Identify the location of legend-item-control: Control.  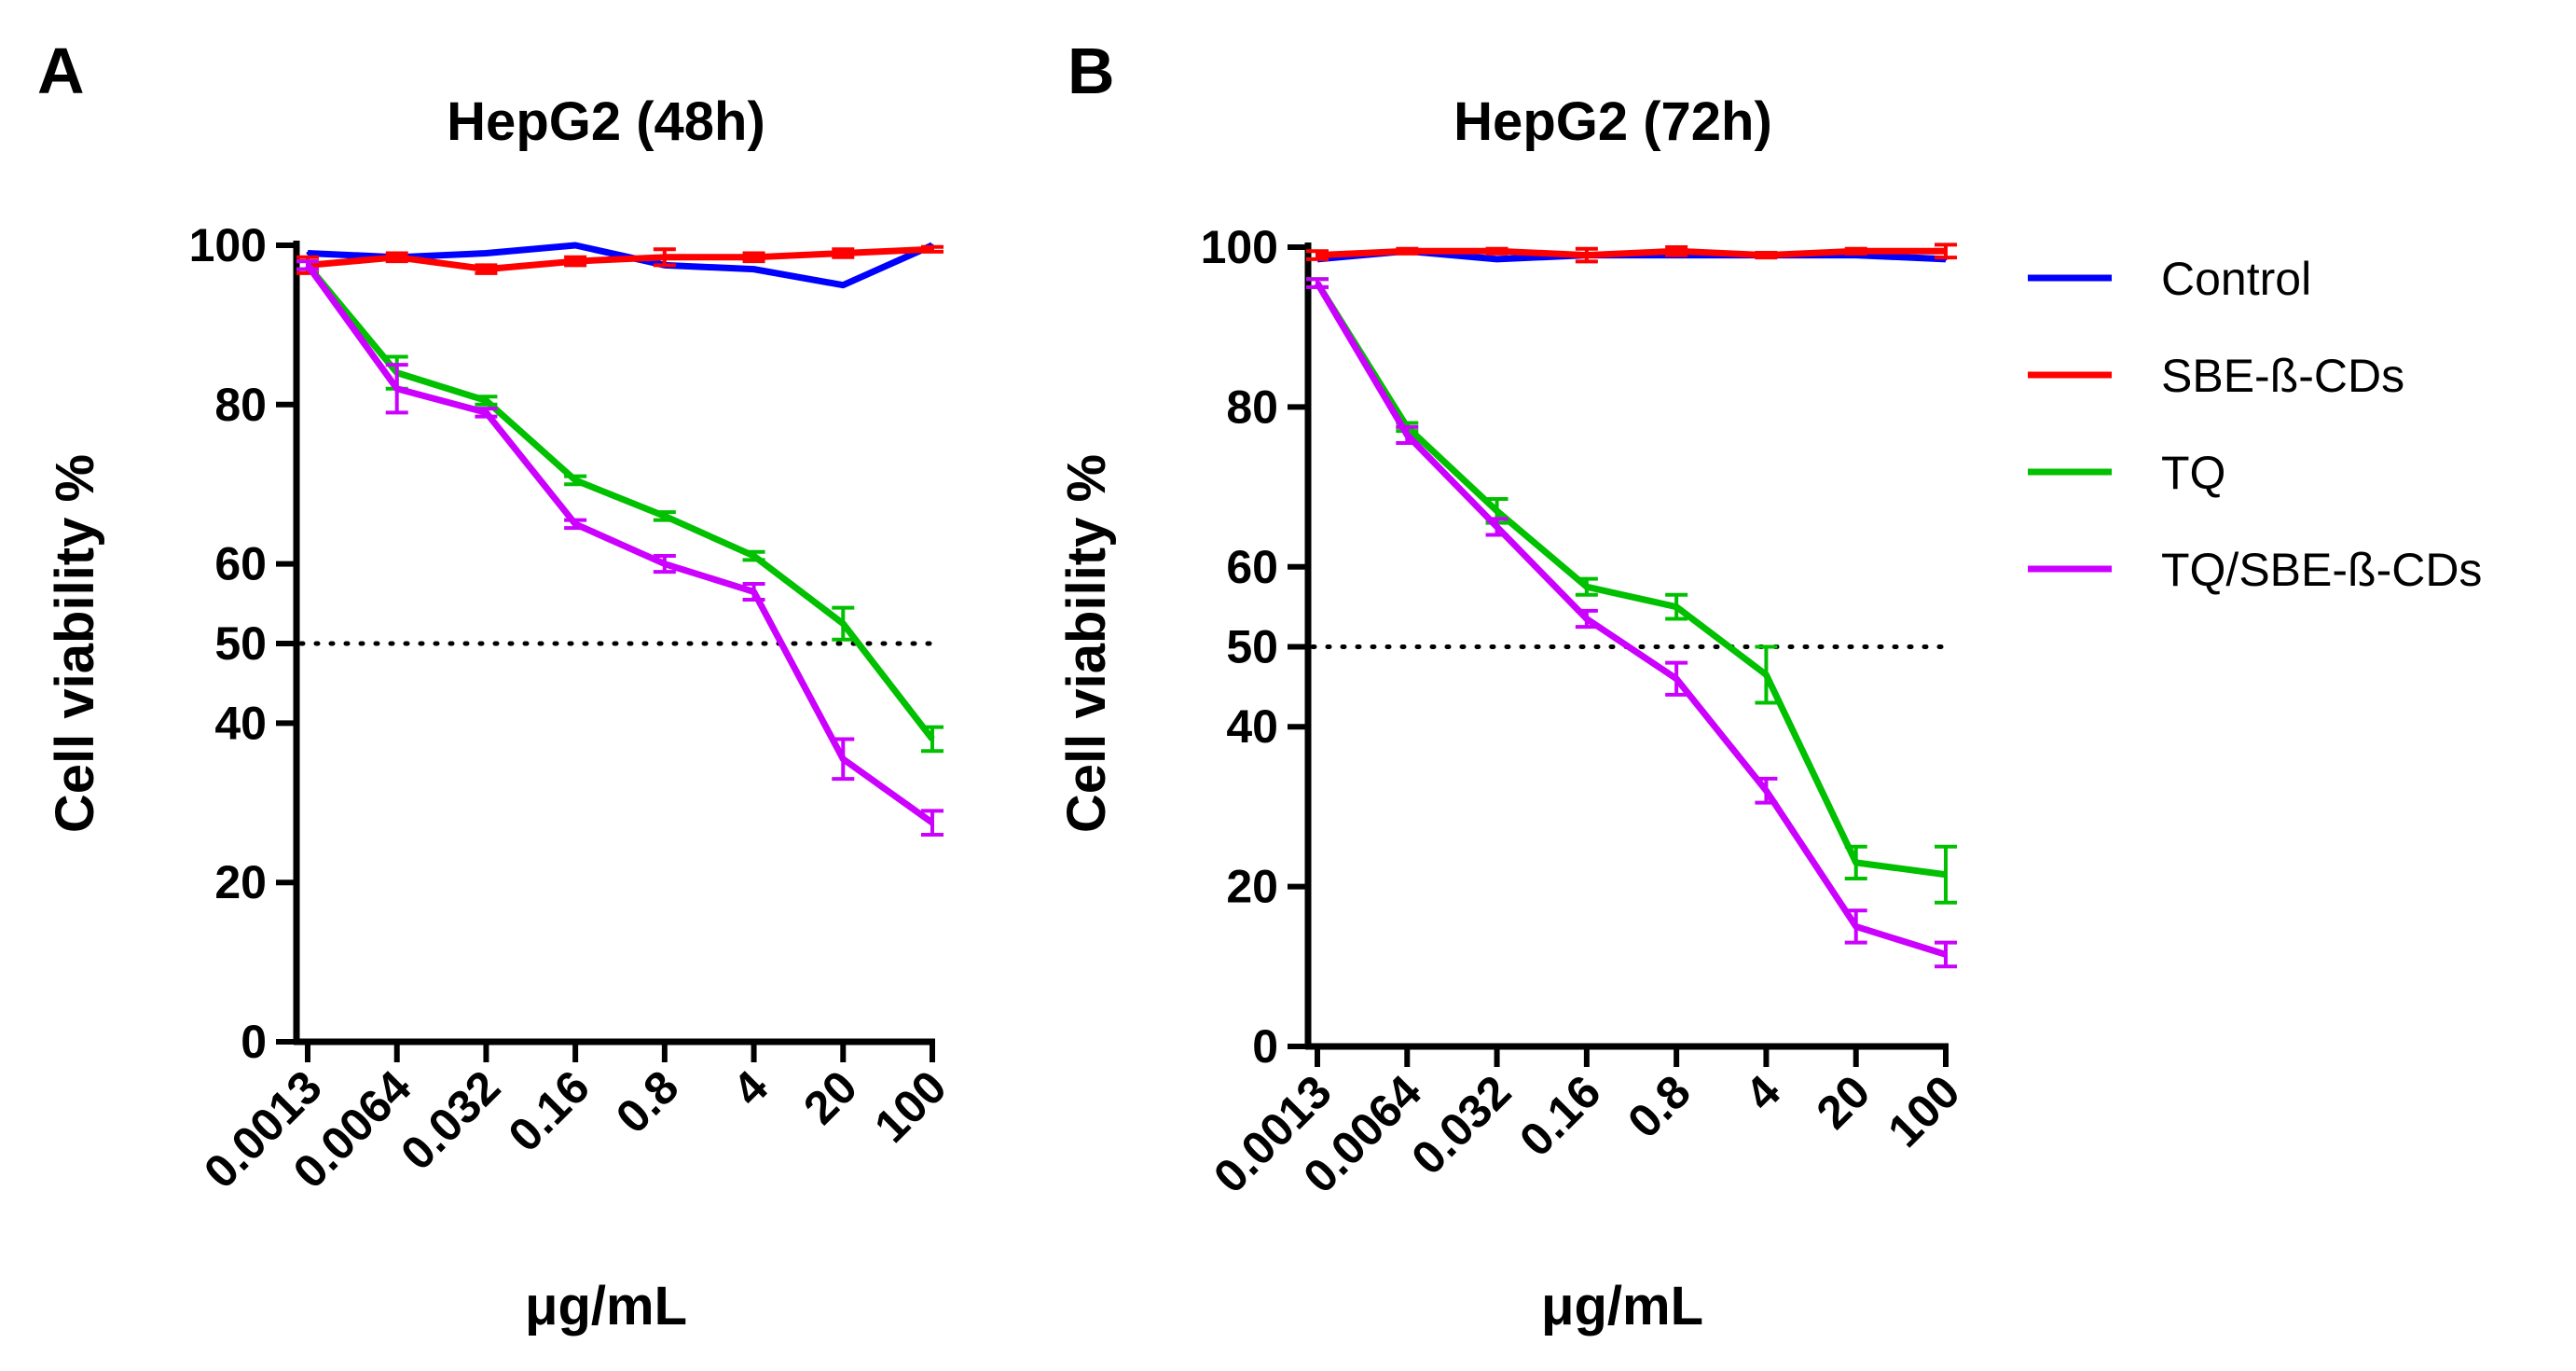
(2169, 279).